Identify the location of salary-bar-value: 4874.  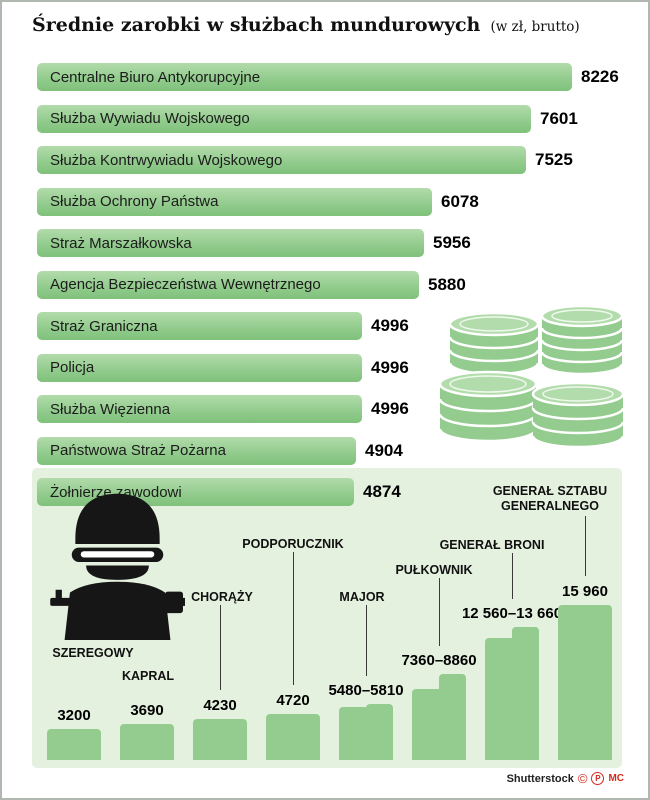
(382, 491).